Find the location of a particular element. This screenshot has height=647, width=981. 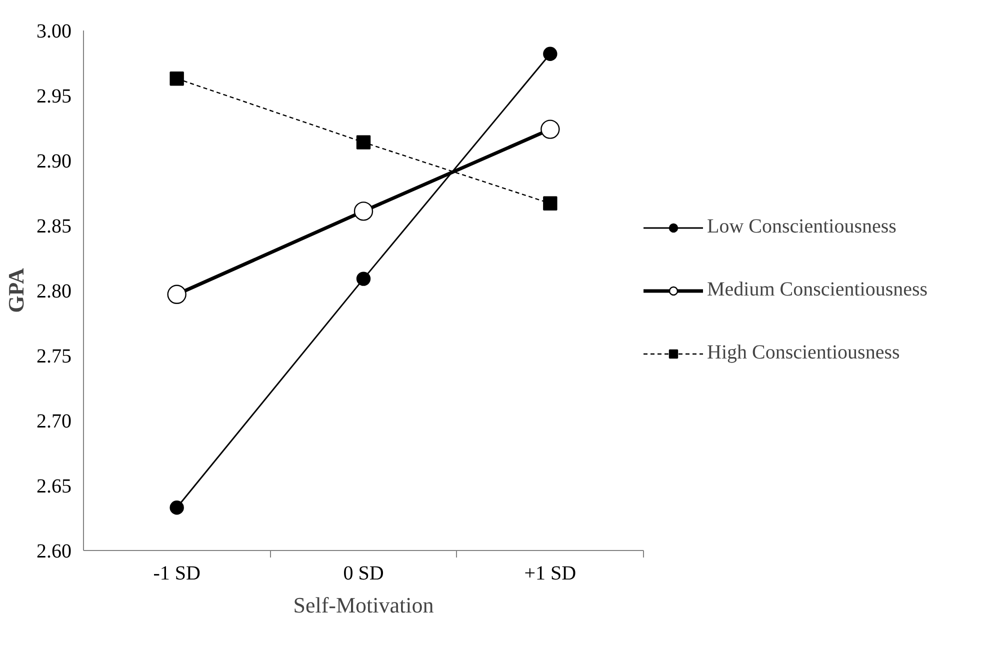

x-tick-label: -1 SD is located at coordinates (176, 573).